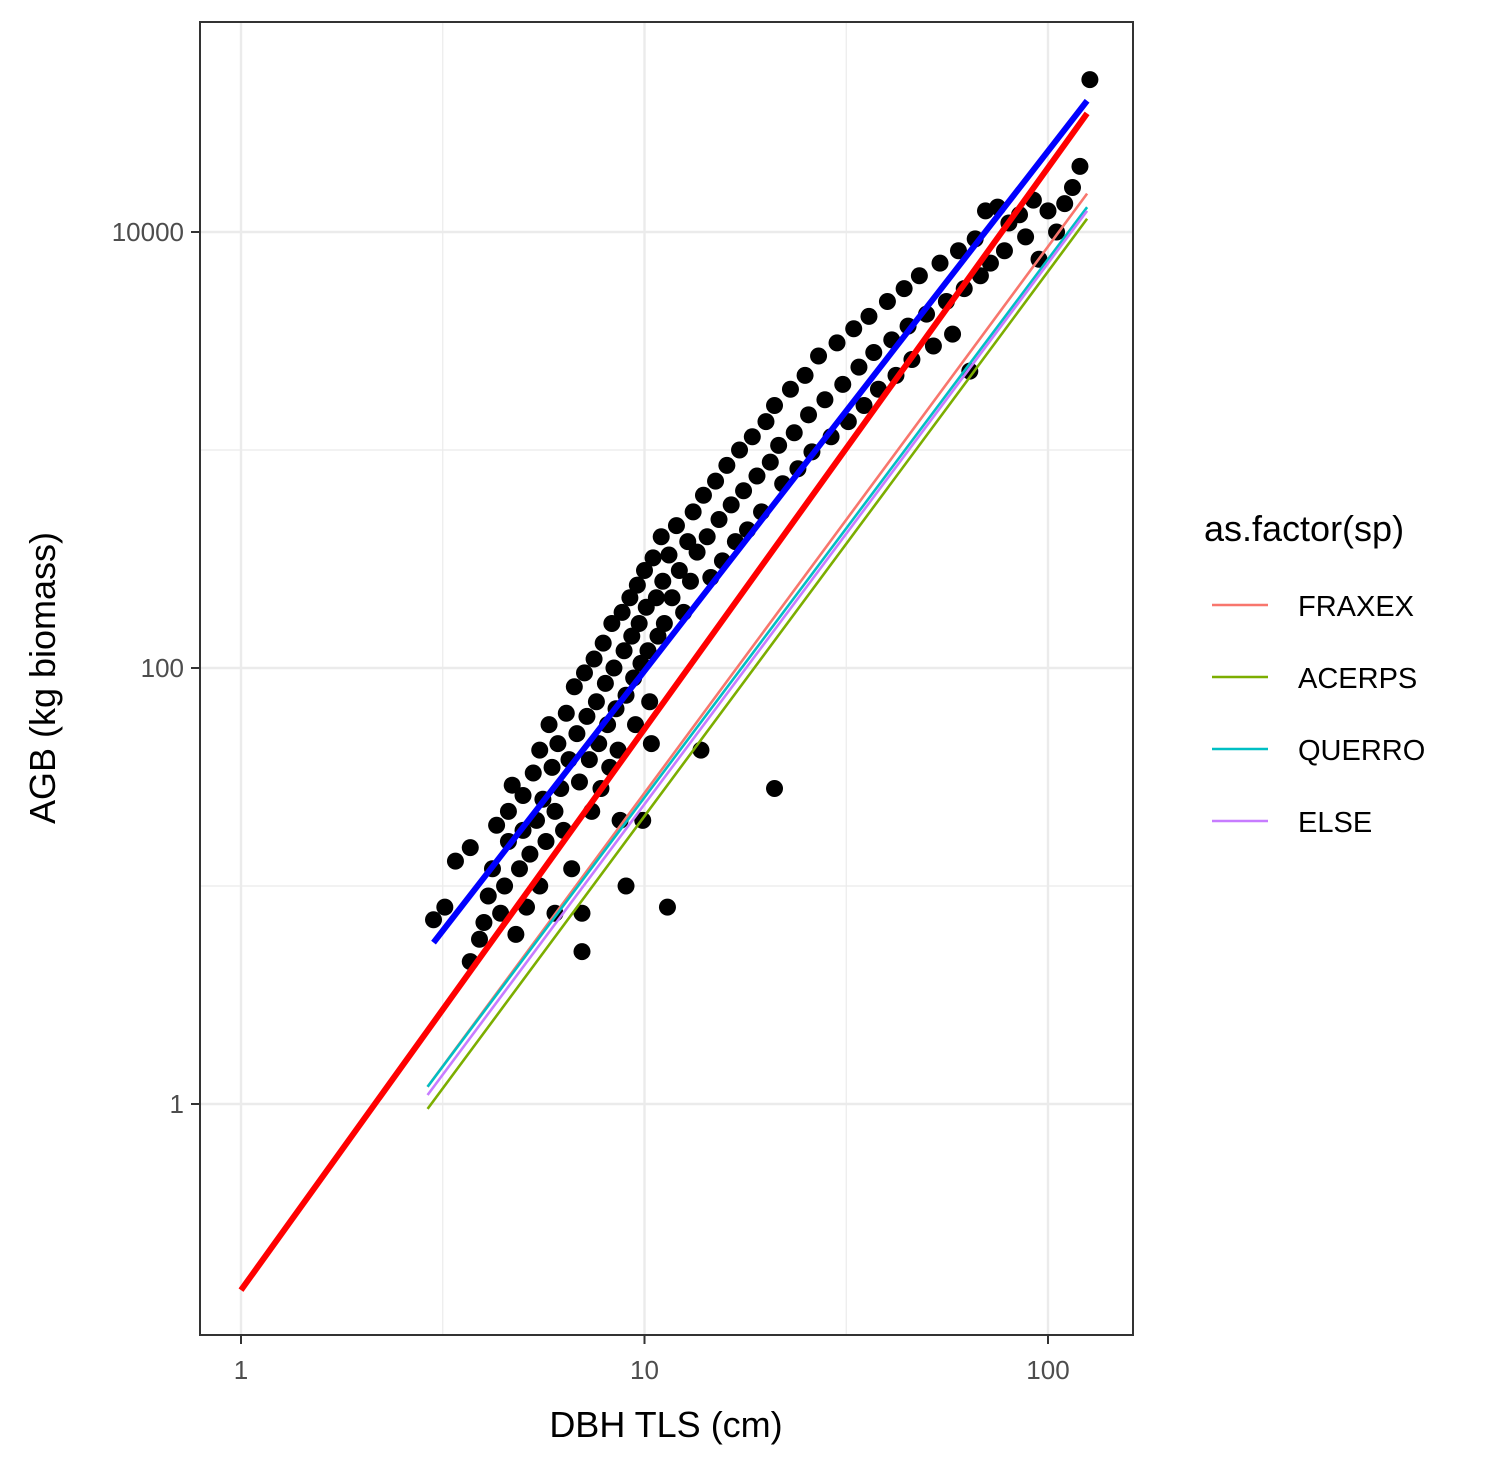  I want to click on legend-label-querro: QUERRO, so click(1361, 751).